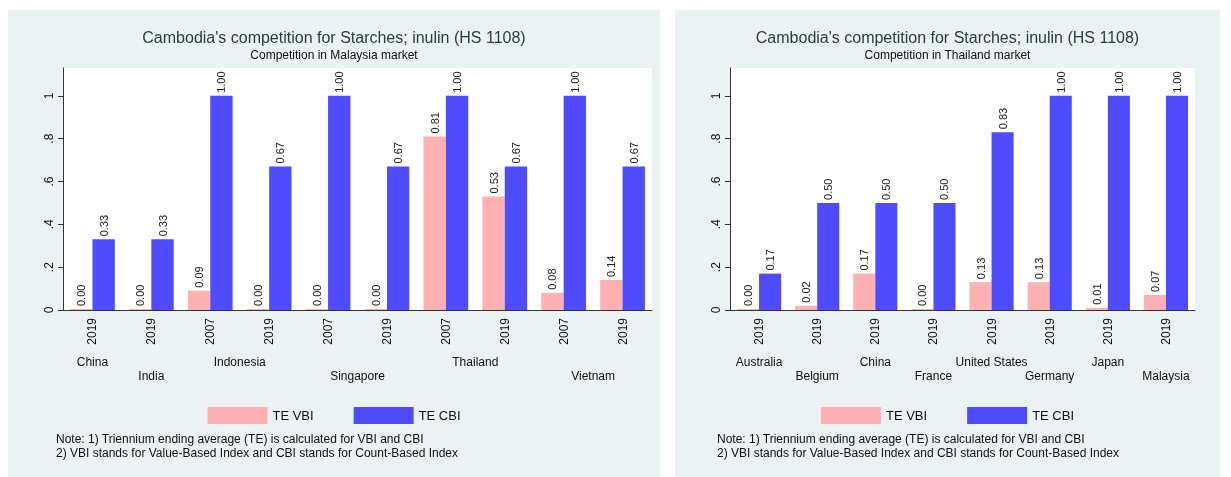 The image size is (1231, 477). What do you see at coordinates (1108, 362) in the screenshot?
I see `text: Japan` at bounding box center [1108, 362].